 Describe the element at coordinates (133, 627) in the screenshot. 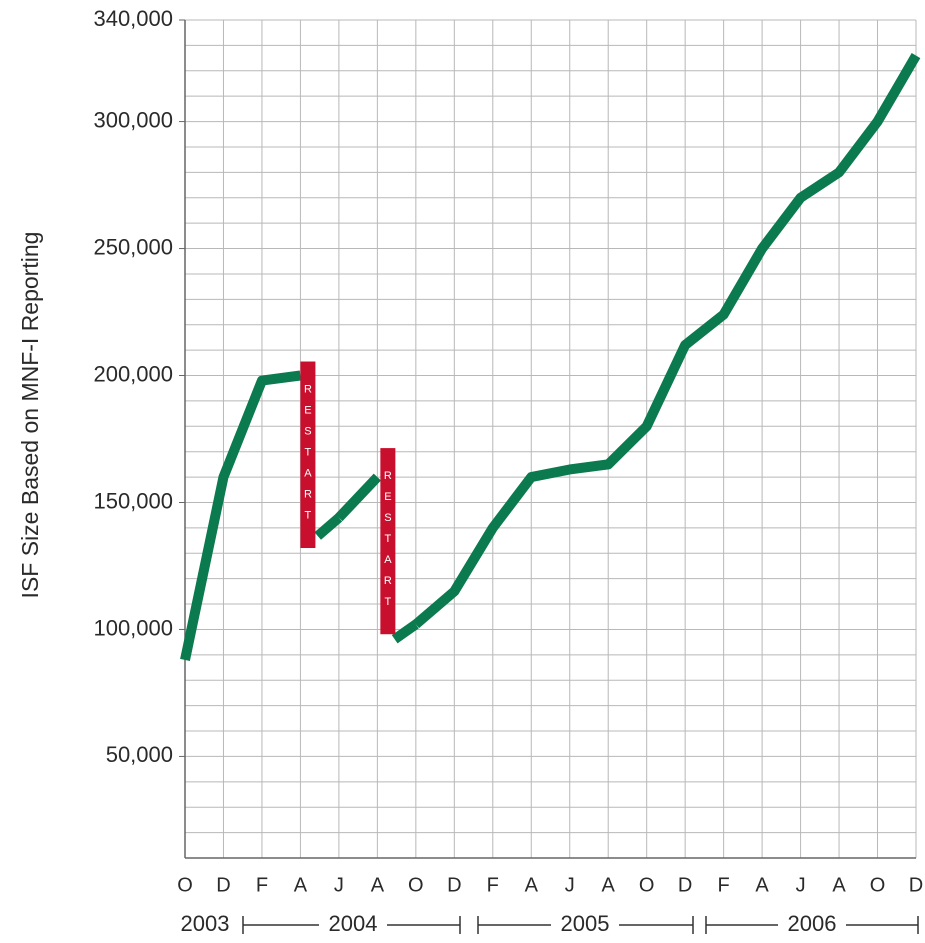

I see `y-tick-label: 100,000` at that location.